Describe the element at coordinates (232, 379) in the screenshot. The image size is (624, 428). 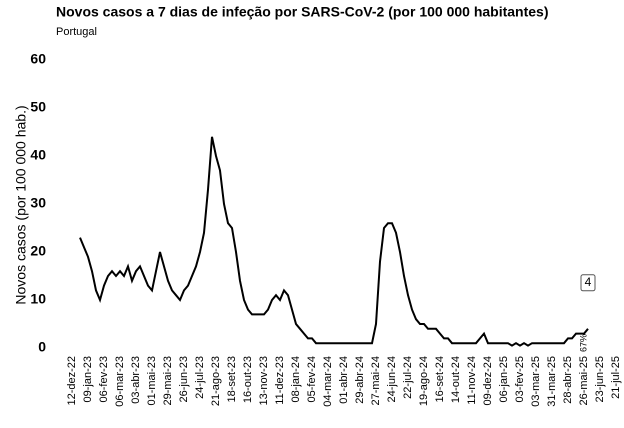
I see `x-tick-label: 18-set-23` at that location.